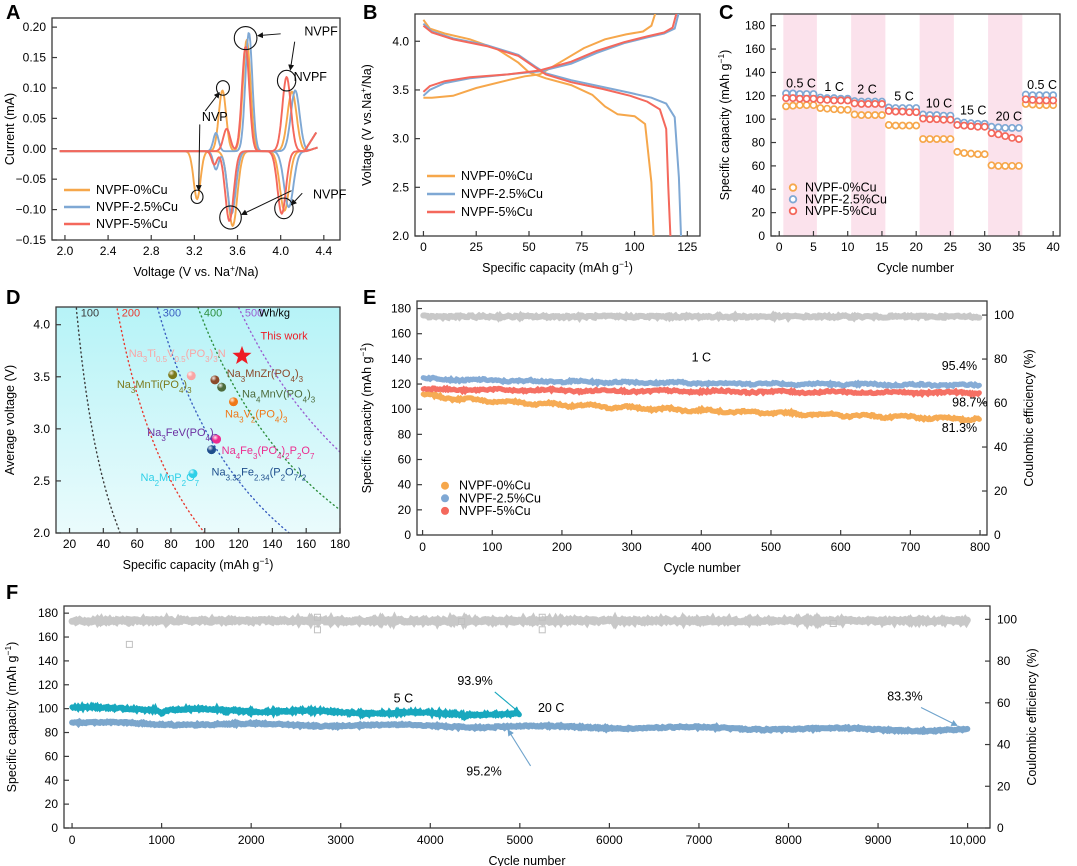  What do you see at coordinates (35, 149) in the screenshot?
I see `y-tick-label: 0.00` at bounding box center [35, 149].